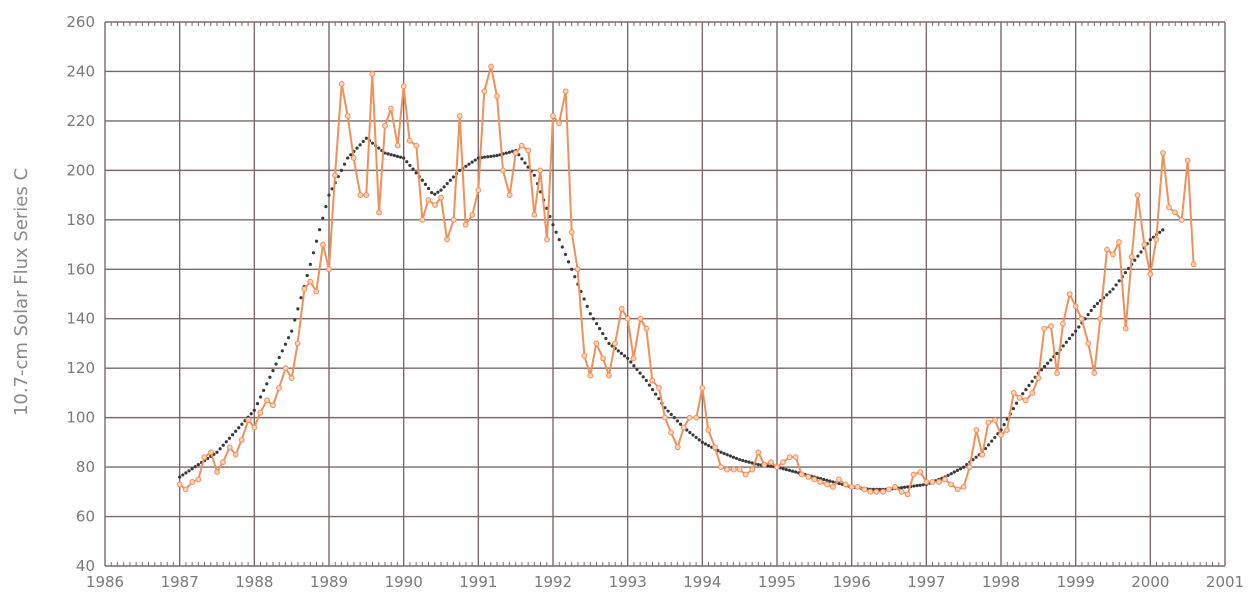 This screenshot has height=594, width=1256. What do you see at coordinates (80, 269) in the screenshot?
I see `y-tick-label: 160` at bounding box center [80, 269].